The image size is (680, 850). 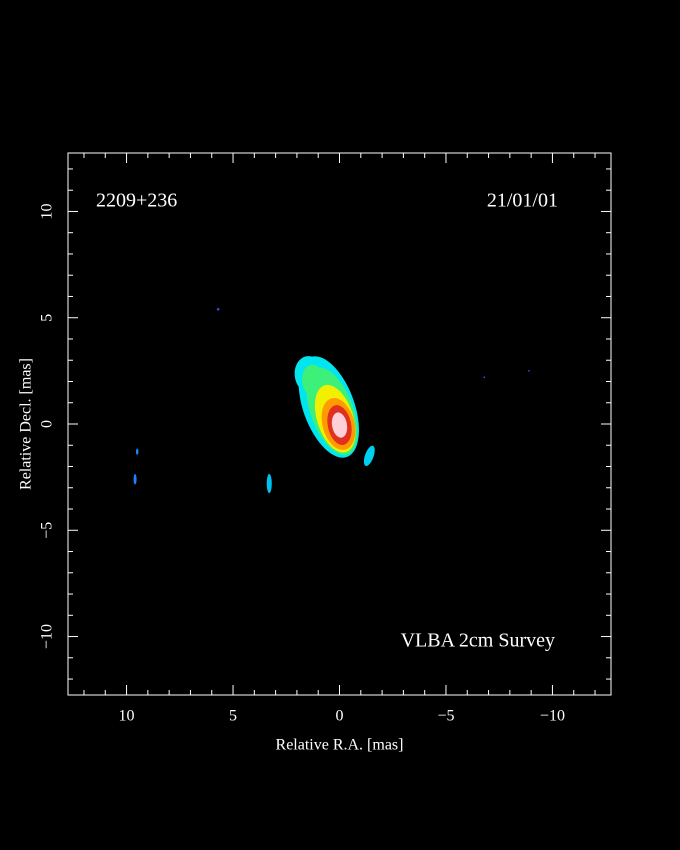 I want to click on x-tick-label: 0, so click(x=340, y=716).